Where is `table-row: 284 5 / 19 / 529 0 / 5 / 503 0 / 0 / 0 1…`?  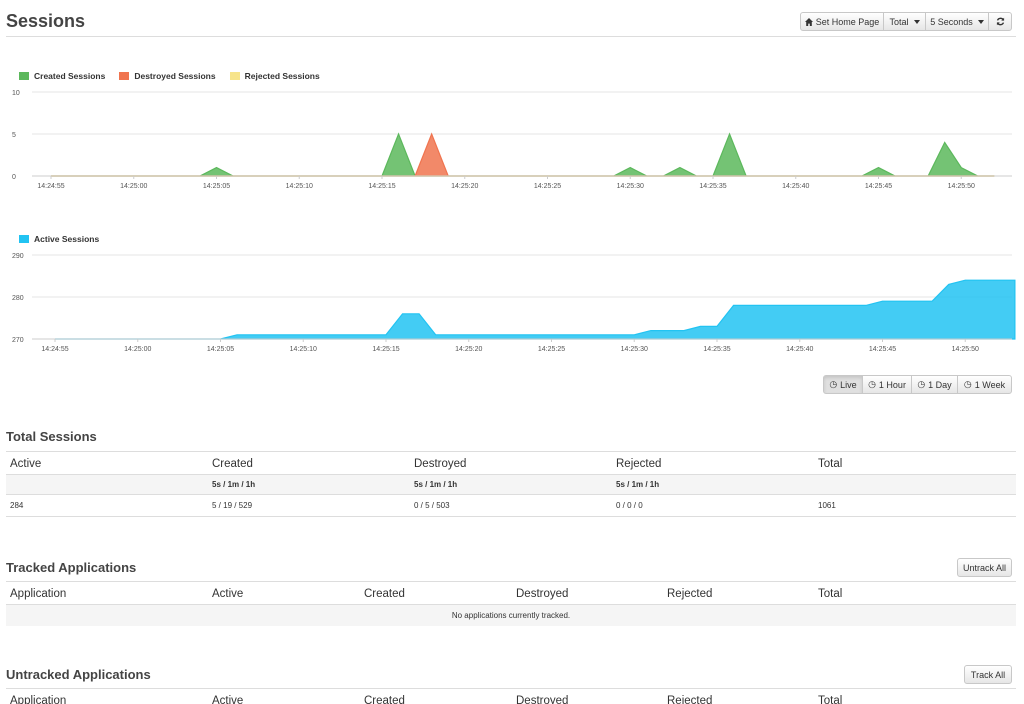
table-row: 284 5 / 19 / 529 0 / 5 / 503 0 / 0 / 0 1… is located at coordinates (511, 505).